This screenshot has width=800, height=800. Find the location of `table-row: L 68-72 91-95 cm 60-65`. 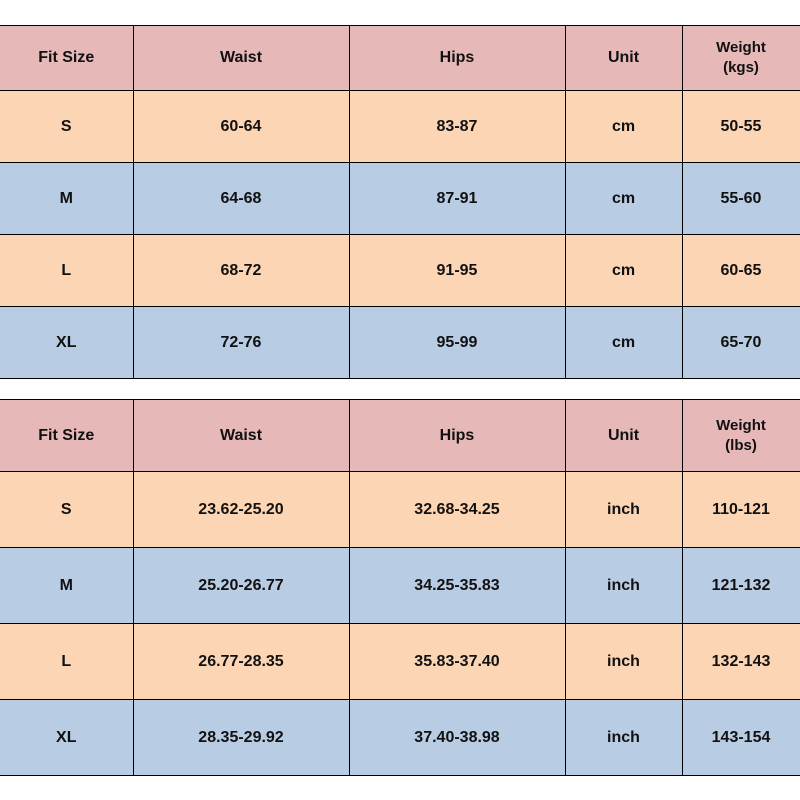

table-row: L 68-72 91-95 cm 60-65 is located at coordinates (400, 270).